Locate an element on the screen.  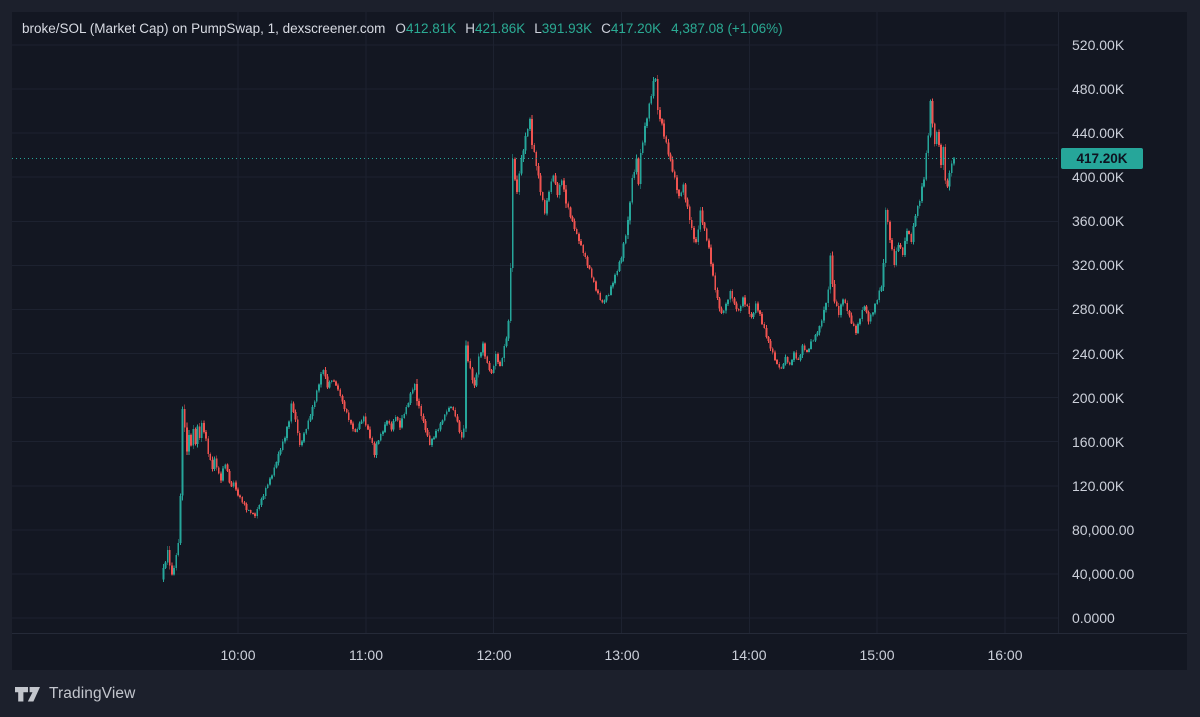
price-tick-label: 120.00K is located at coordinates (1098, 486).